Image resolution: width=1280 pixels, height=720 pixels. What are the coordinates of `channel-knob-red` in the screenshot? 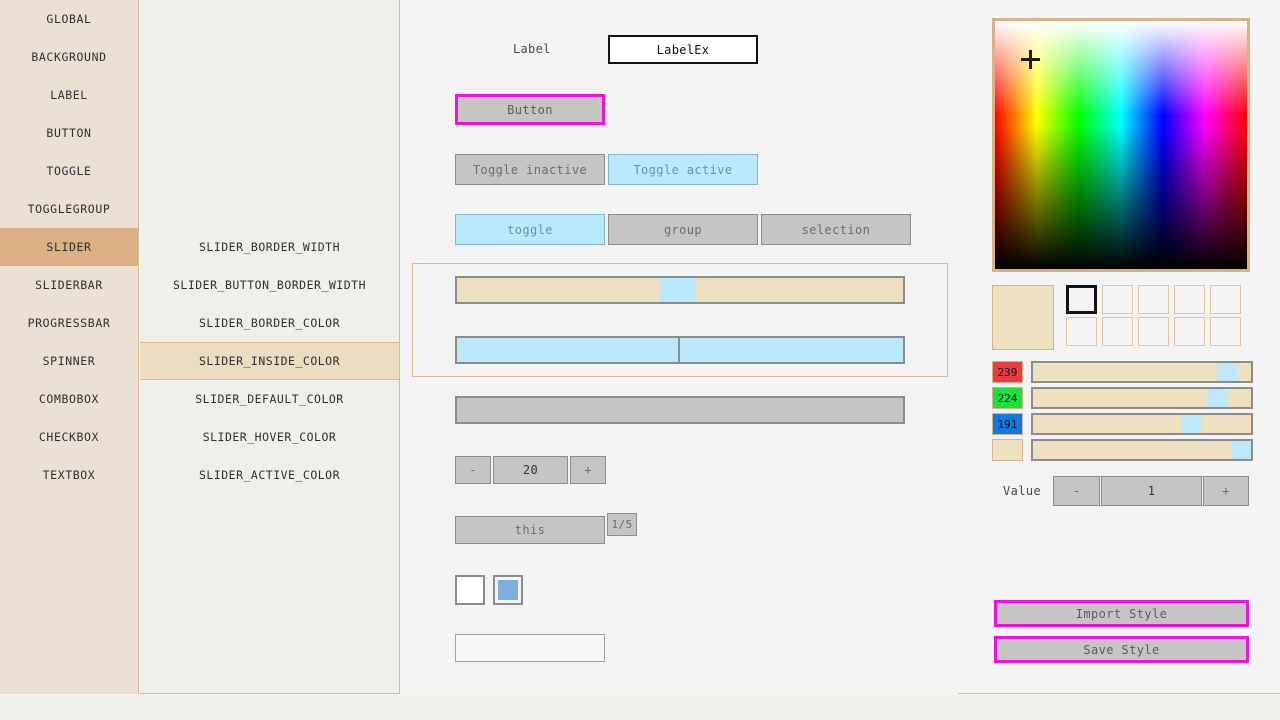 It's located at (1227, 372).